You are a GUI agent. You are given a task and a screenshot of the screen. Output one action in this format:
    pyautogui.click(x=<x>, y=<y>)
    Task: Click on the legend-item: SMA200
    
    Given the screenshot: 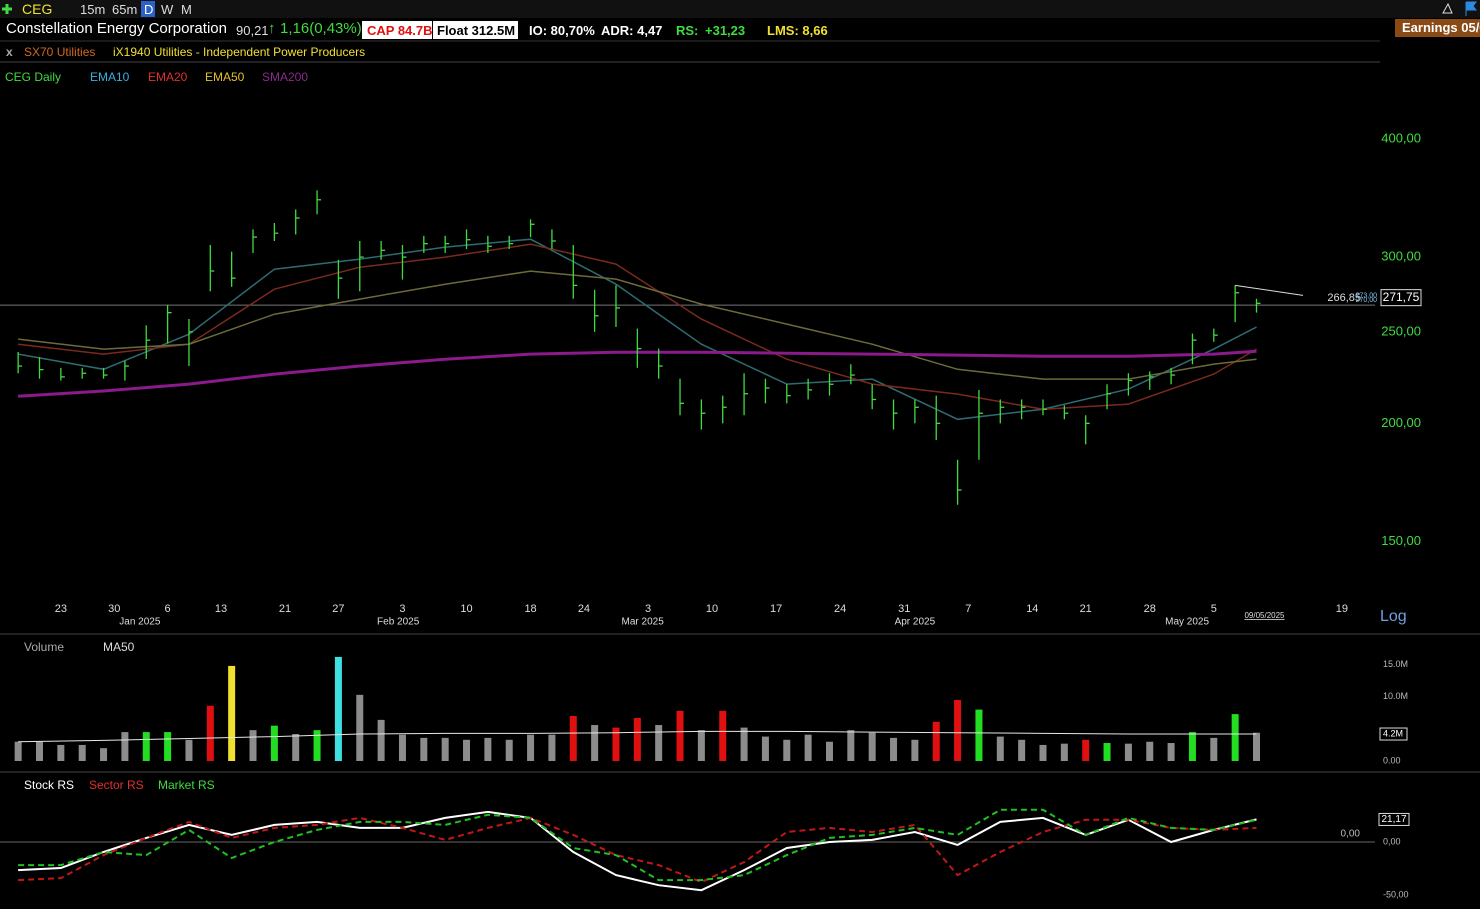 What is the action you would take?
    pyautogui.click(x=285, y=77)
    